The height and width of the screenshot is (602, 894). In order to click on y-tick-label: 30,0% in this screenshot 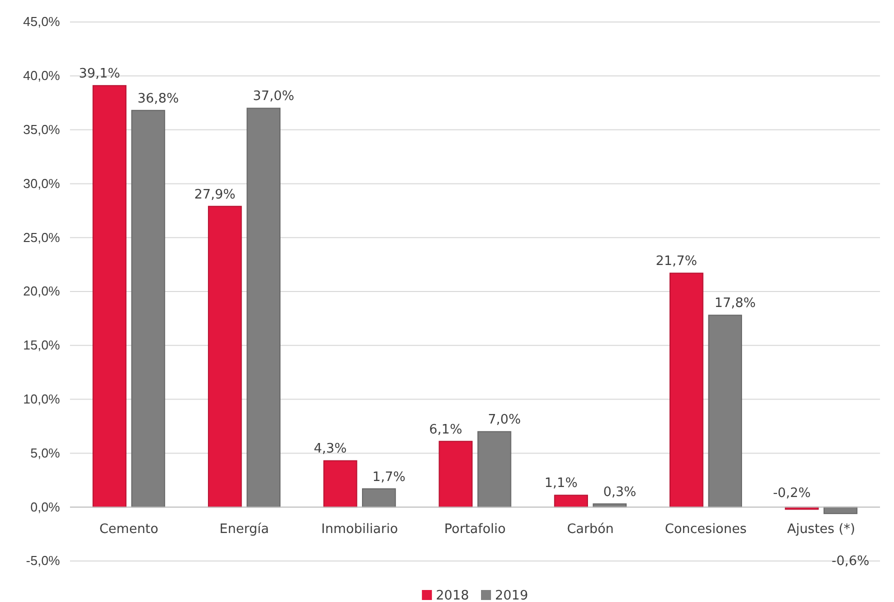, I will do `click(41, 183)`.